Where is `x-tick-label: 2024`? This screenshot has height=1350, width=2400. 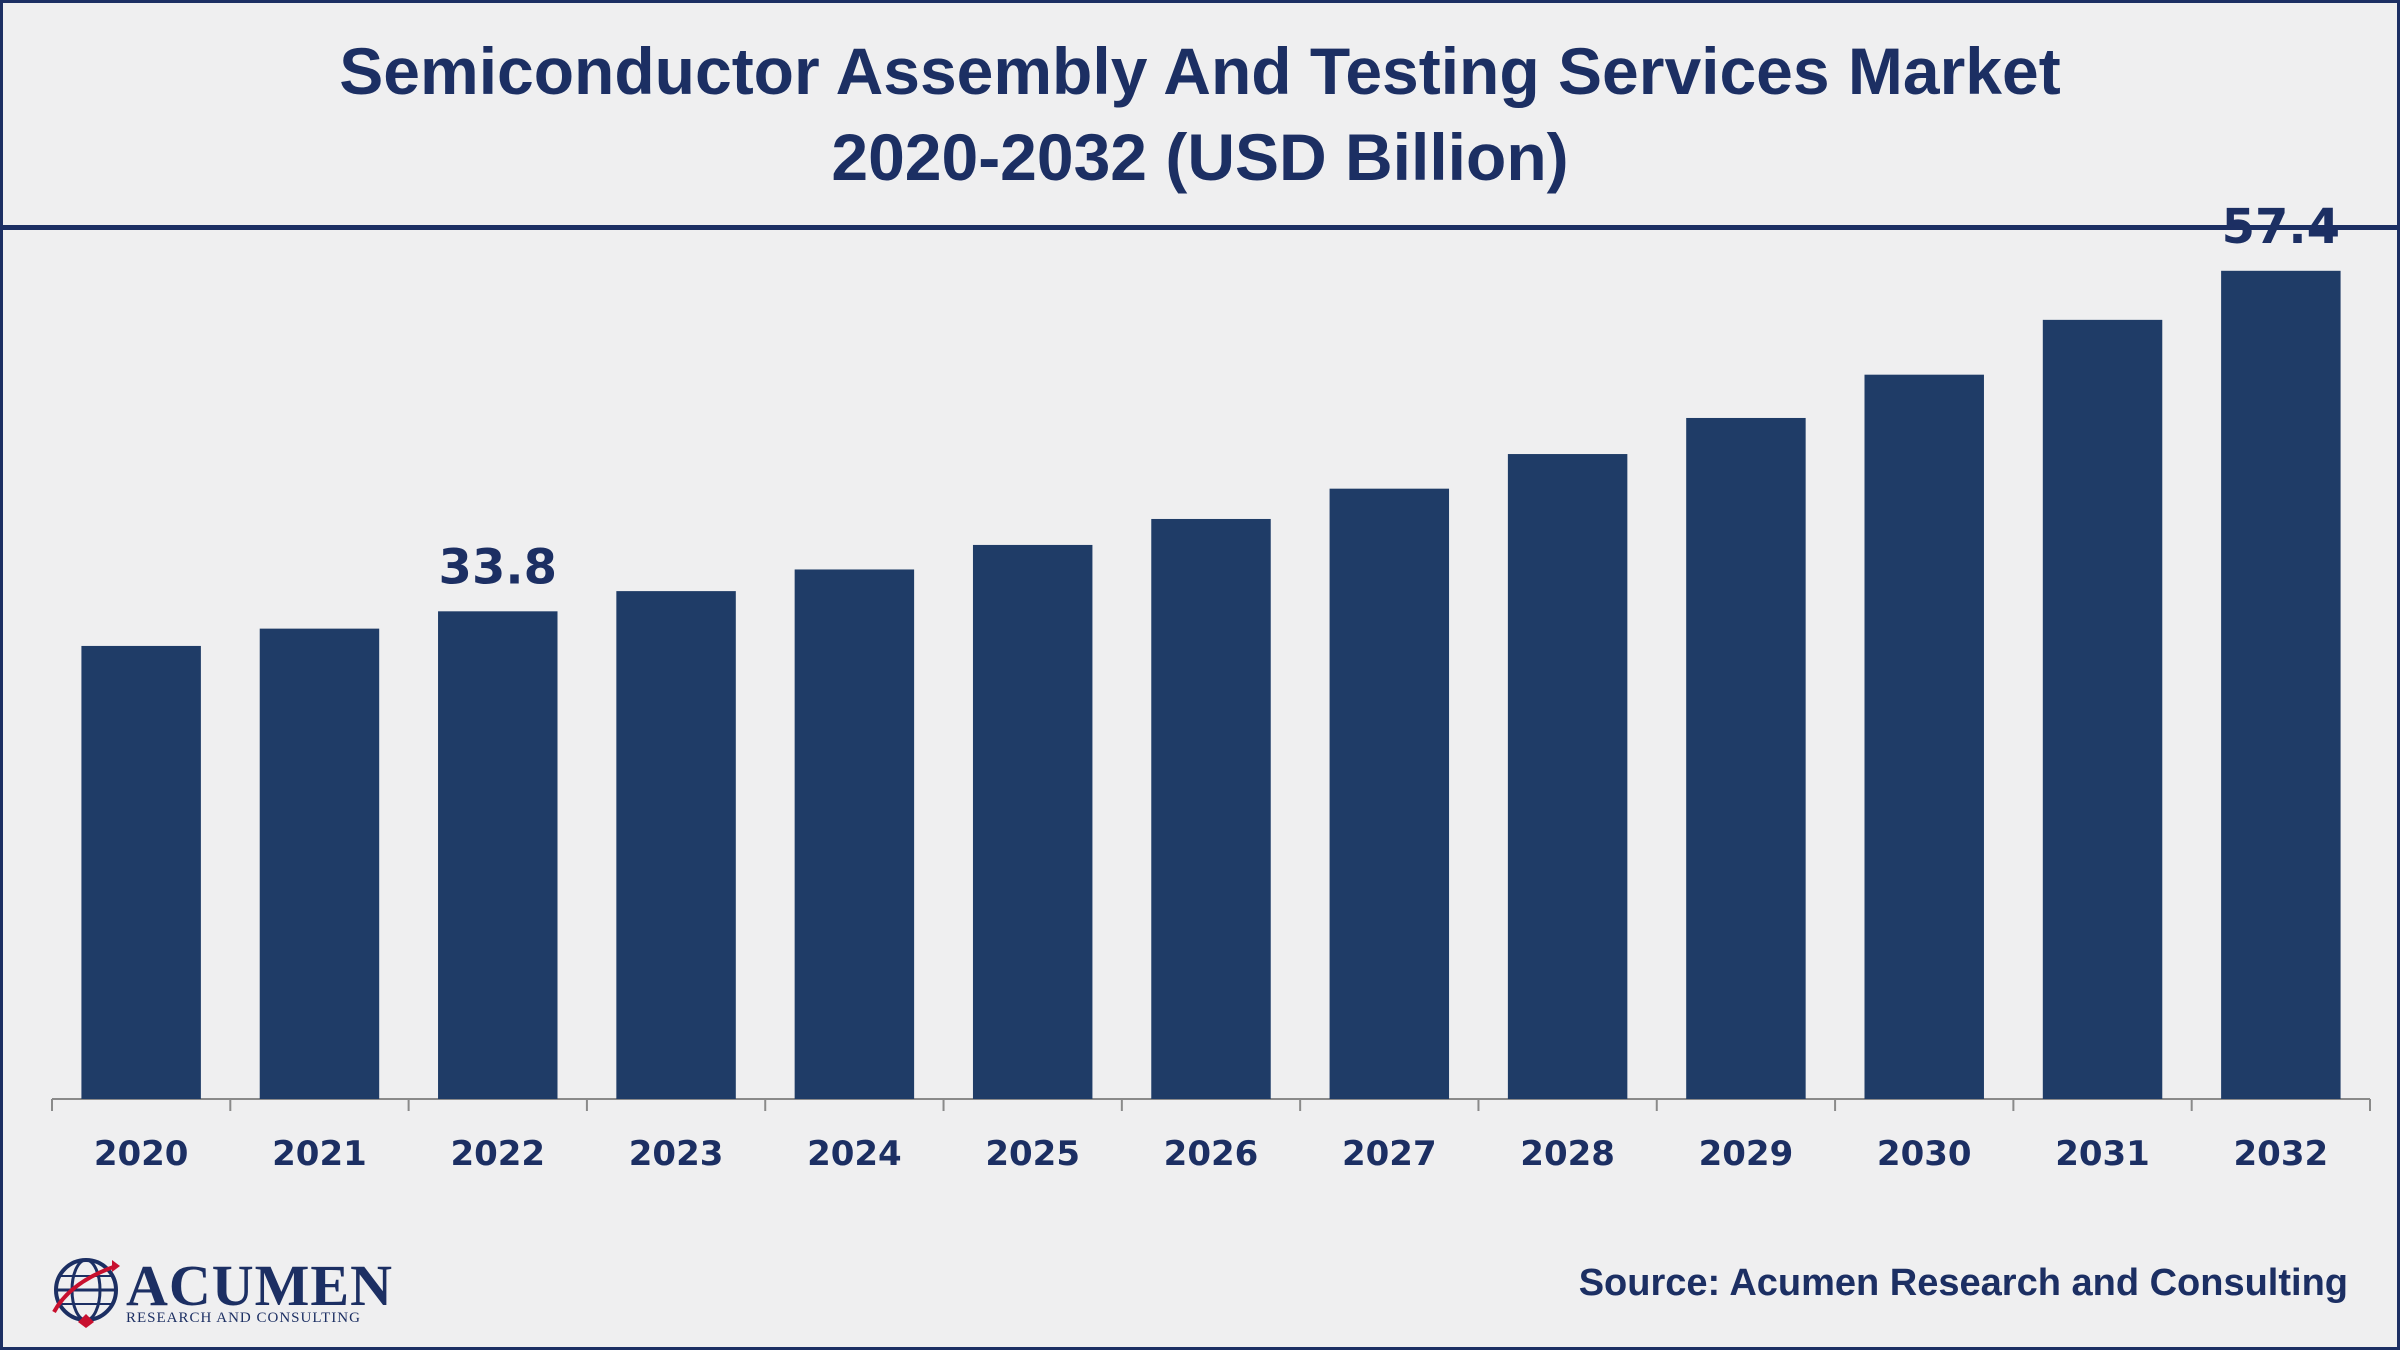 x-tick-label: 2024 is located at coordinates (854, 1154).